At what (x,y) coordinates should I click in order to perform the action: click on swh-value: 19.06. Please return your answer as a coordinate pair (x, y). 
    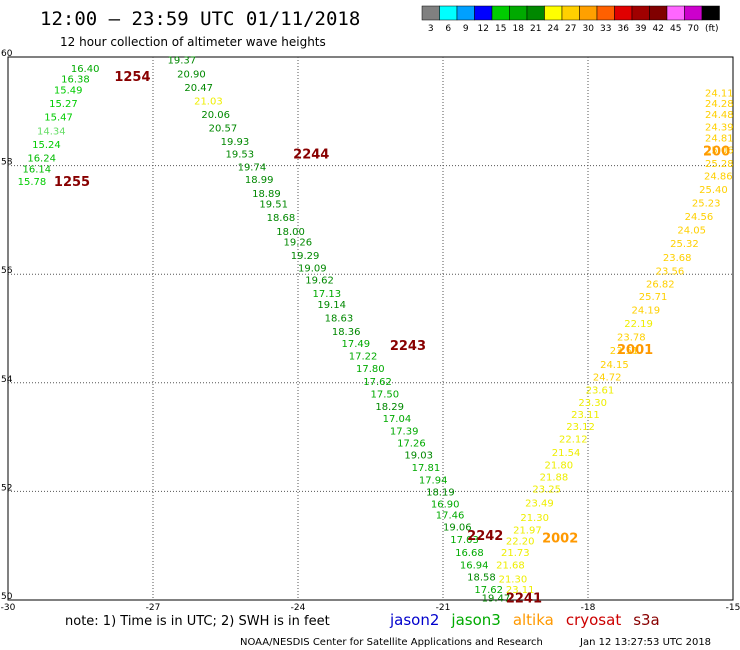
    Looking at the image, I should click on (457, 528).